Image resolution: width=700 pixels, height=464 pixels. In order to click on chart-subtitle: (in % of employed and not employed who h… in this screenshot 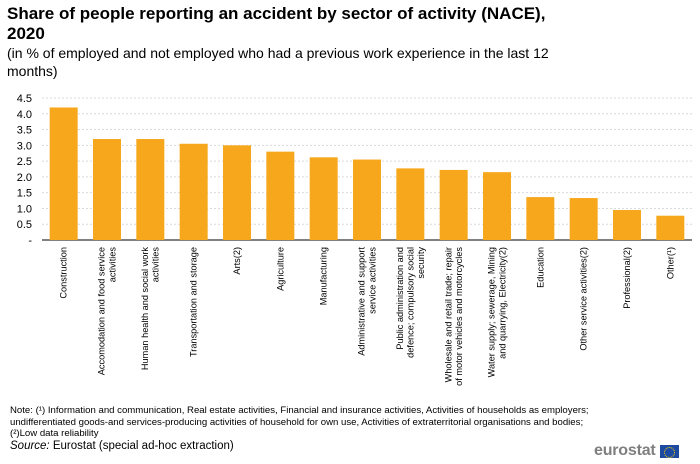, I will do `click(278, 62)`.